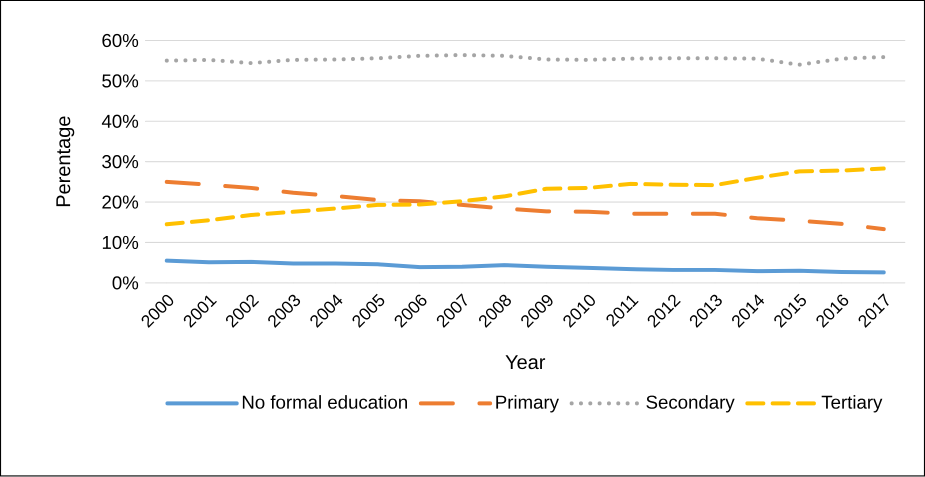 This screenshot has width=925, height=477. I want to click on legend-label: Primary, so click(527, 404).